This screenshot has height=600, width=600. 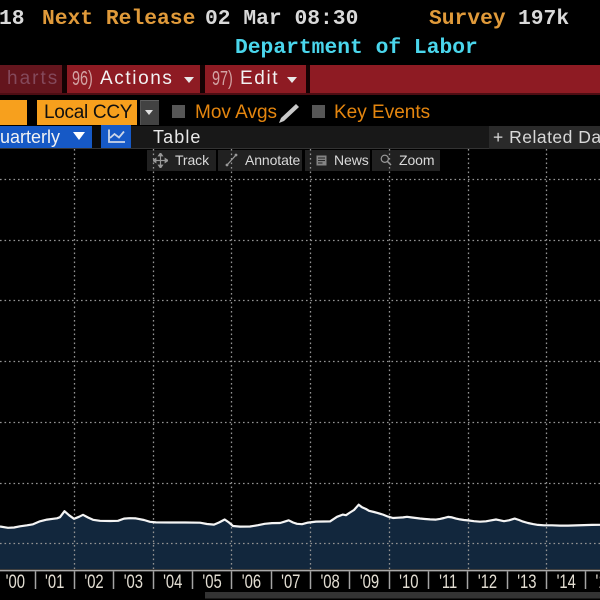 I want to click on svg-text: '10, so click(x=408, y=581).